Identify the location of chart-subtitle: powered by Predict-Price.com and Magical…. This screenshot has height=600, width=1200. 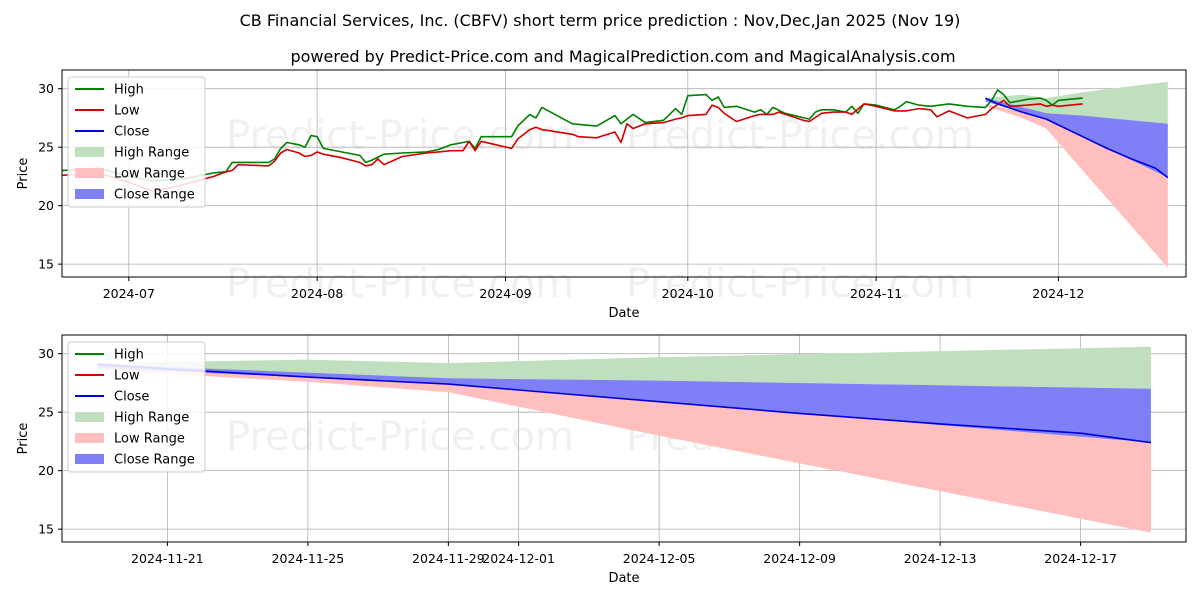
(622, 56).